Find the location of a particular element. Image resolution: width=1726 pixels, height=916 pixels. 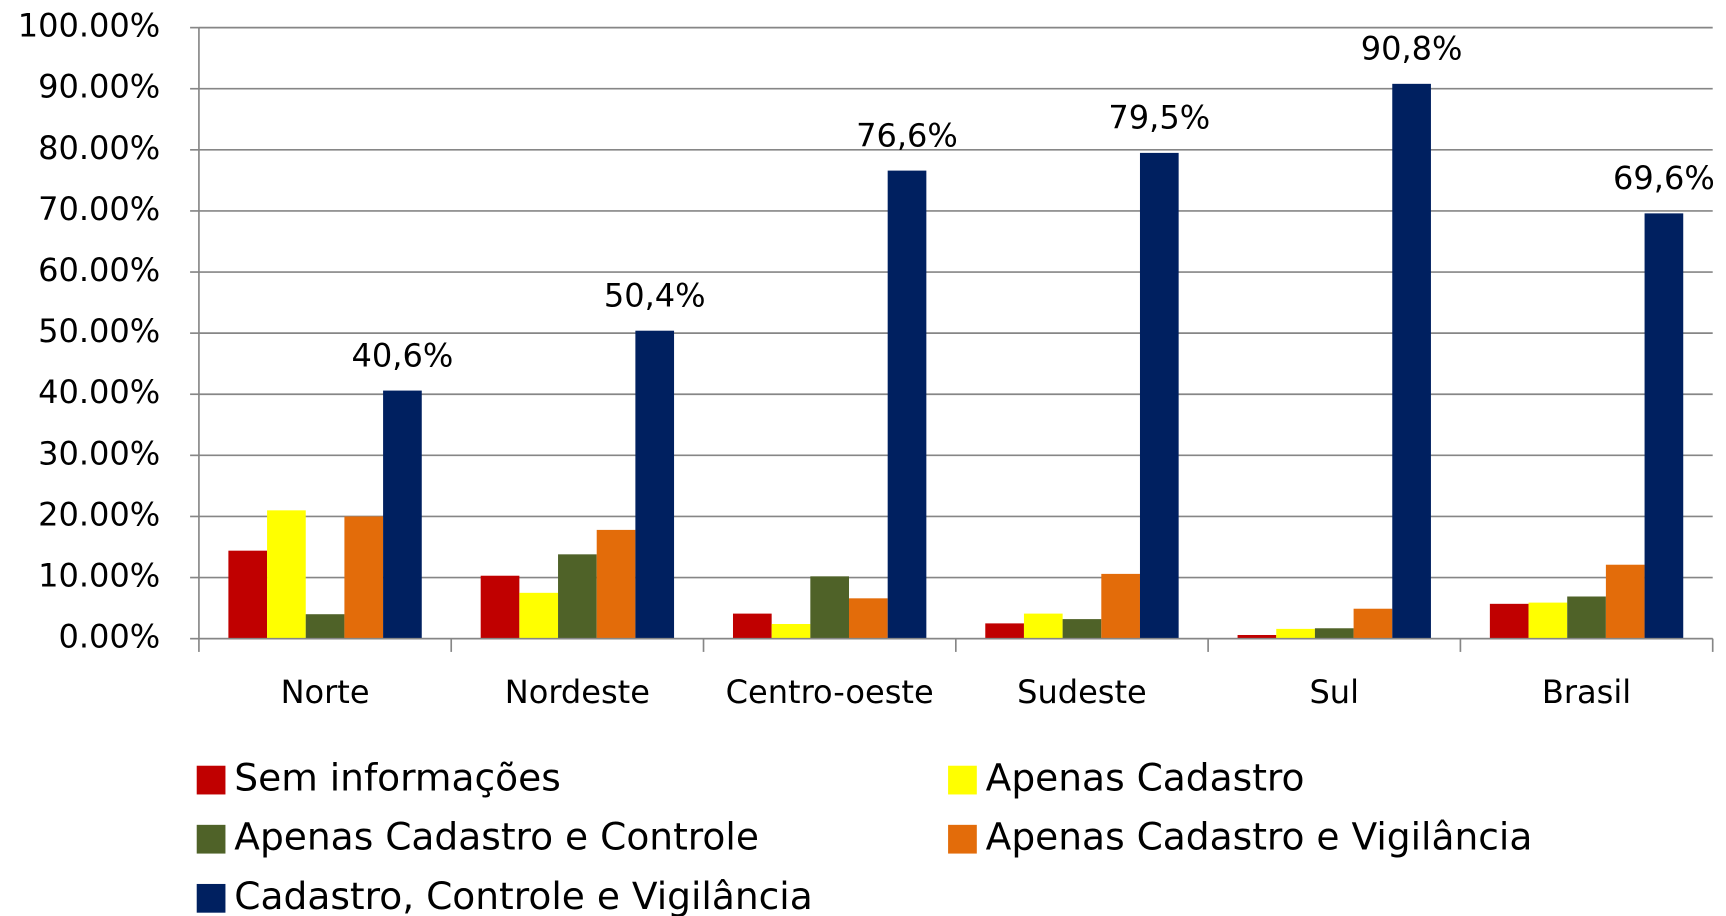

x-tick-label: Sul is located at coordinates (1334, 692).